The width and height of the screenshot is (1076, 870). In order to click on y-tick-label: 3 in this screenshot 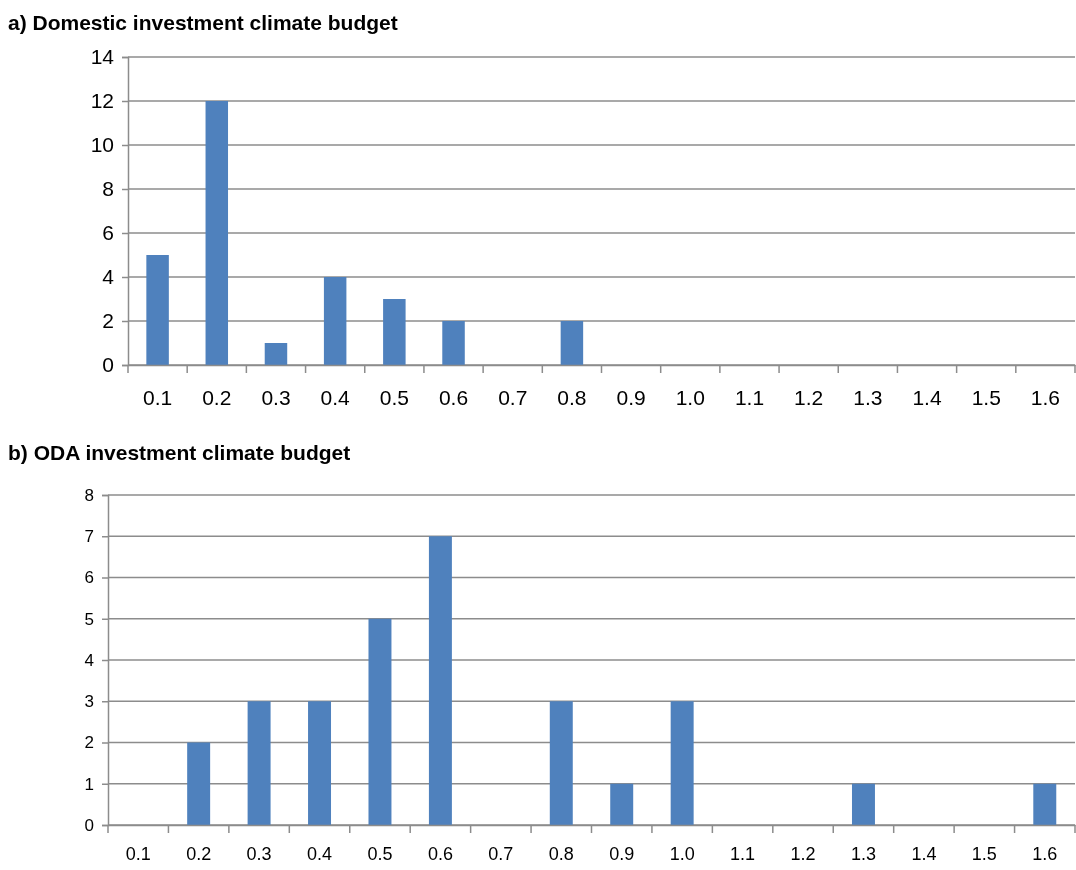, I will do `click(89, 702)`.